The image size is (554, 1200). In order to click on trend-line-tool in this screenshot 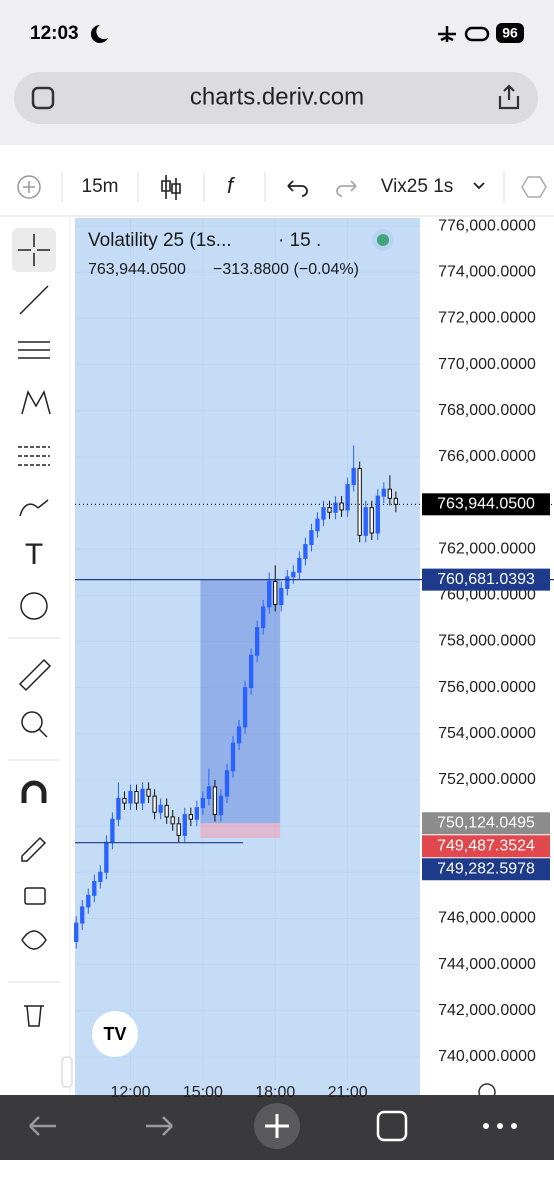, I will do `click(34, 300)`.